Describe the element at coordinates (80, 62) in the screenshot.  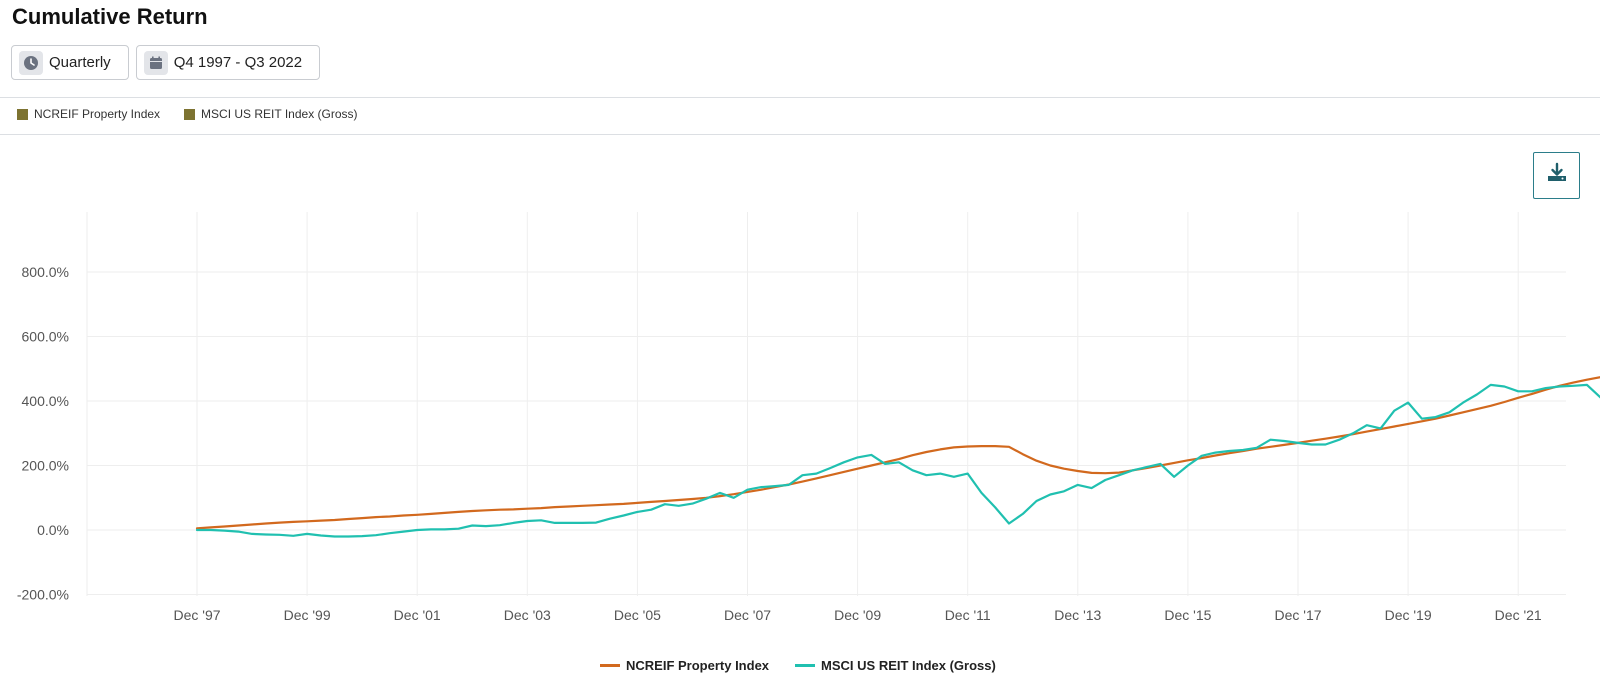
I see `frequency-label: Quarterly` at that location.